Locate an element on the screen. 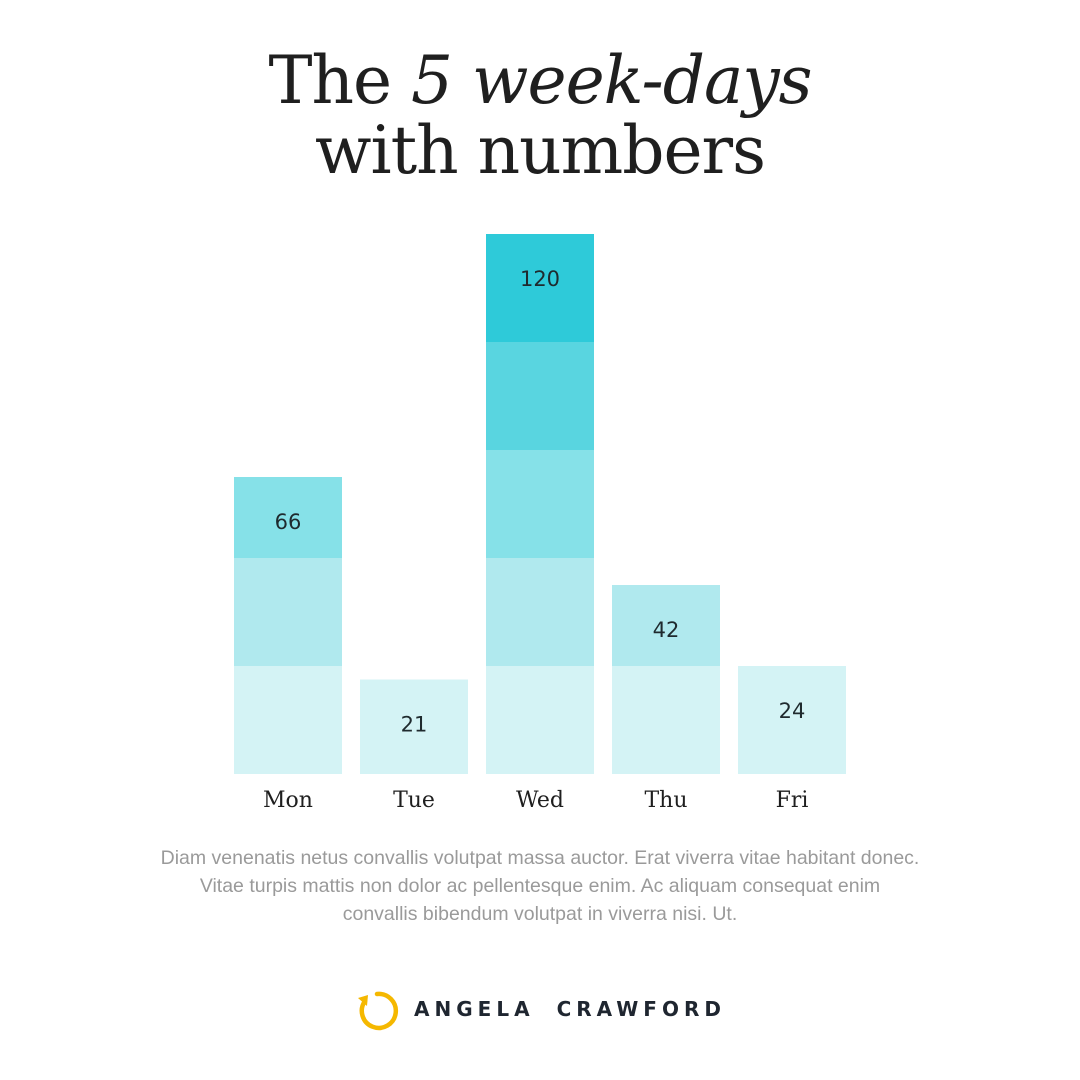  bar-fri is located at coordinates (792, 720).